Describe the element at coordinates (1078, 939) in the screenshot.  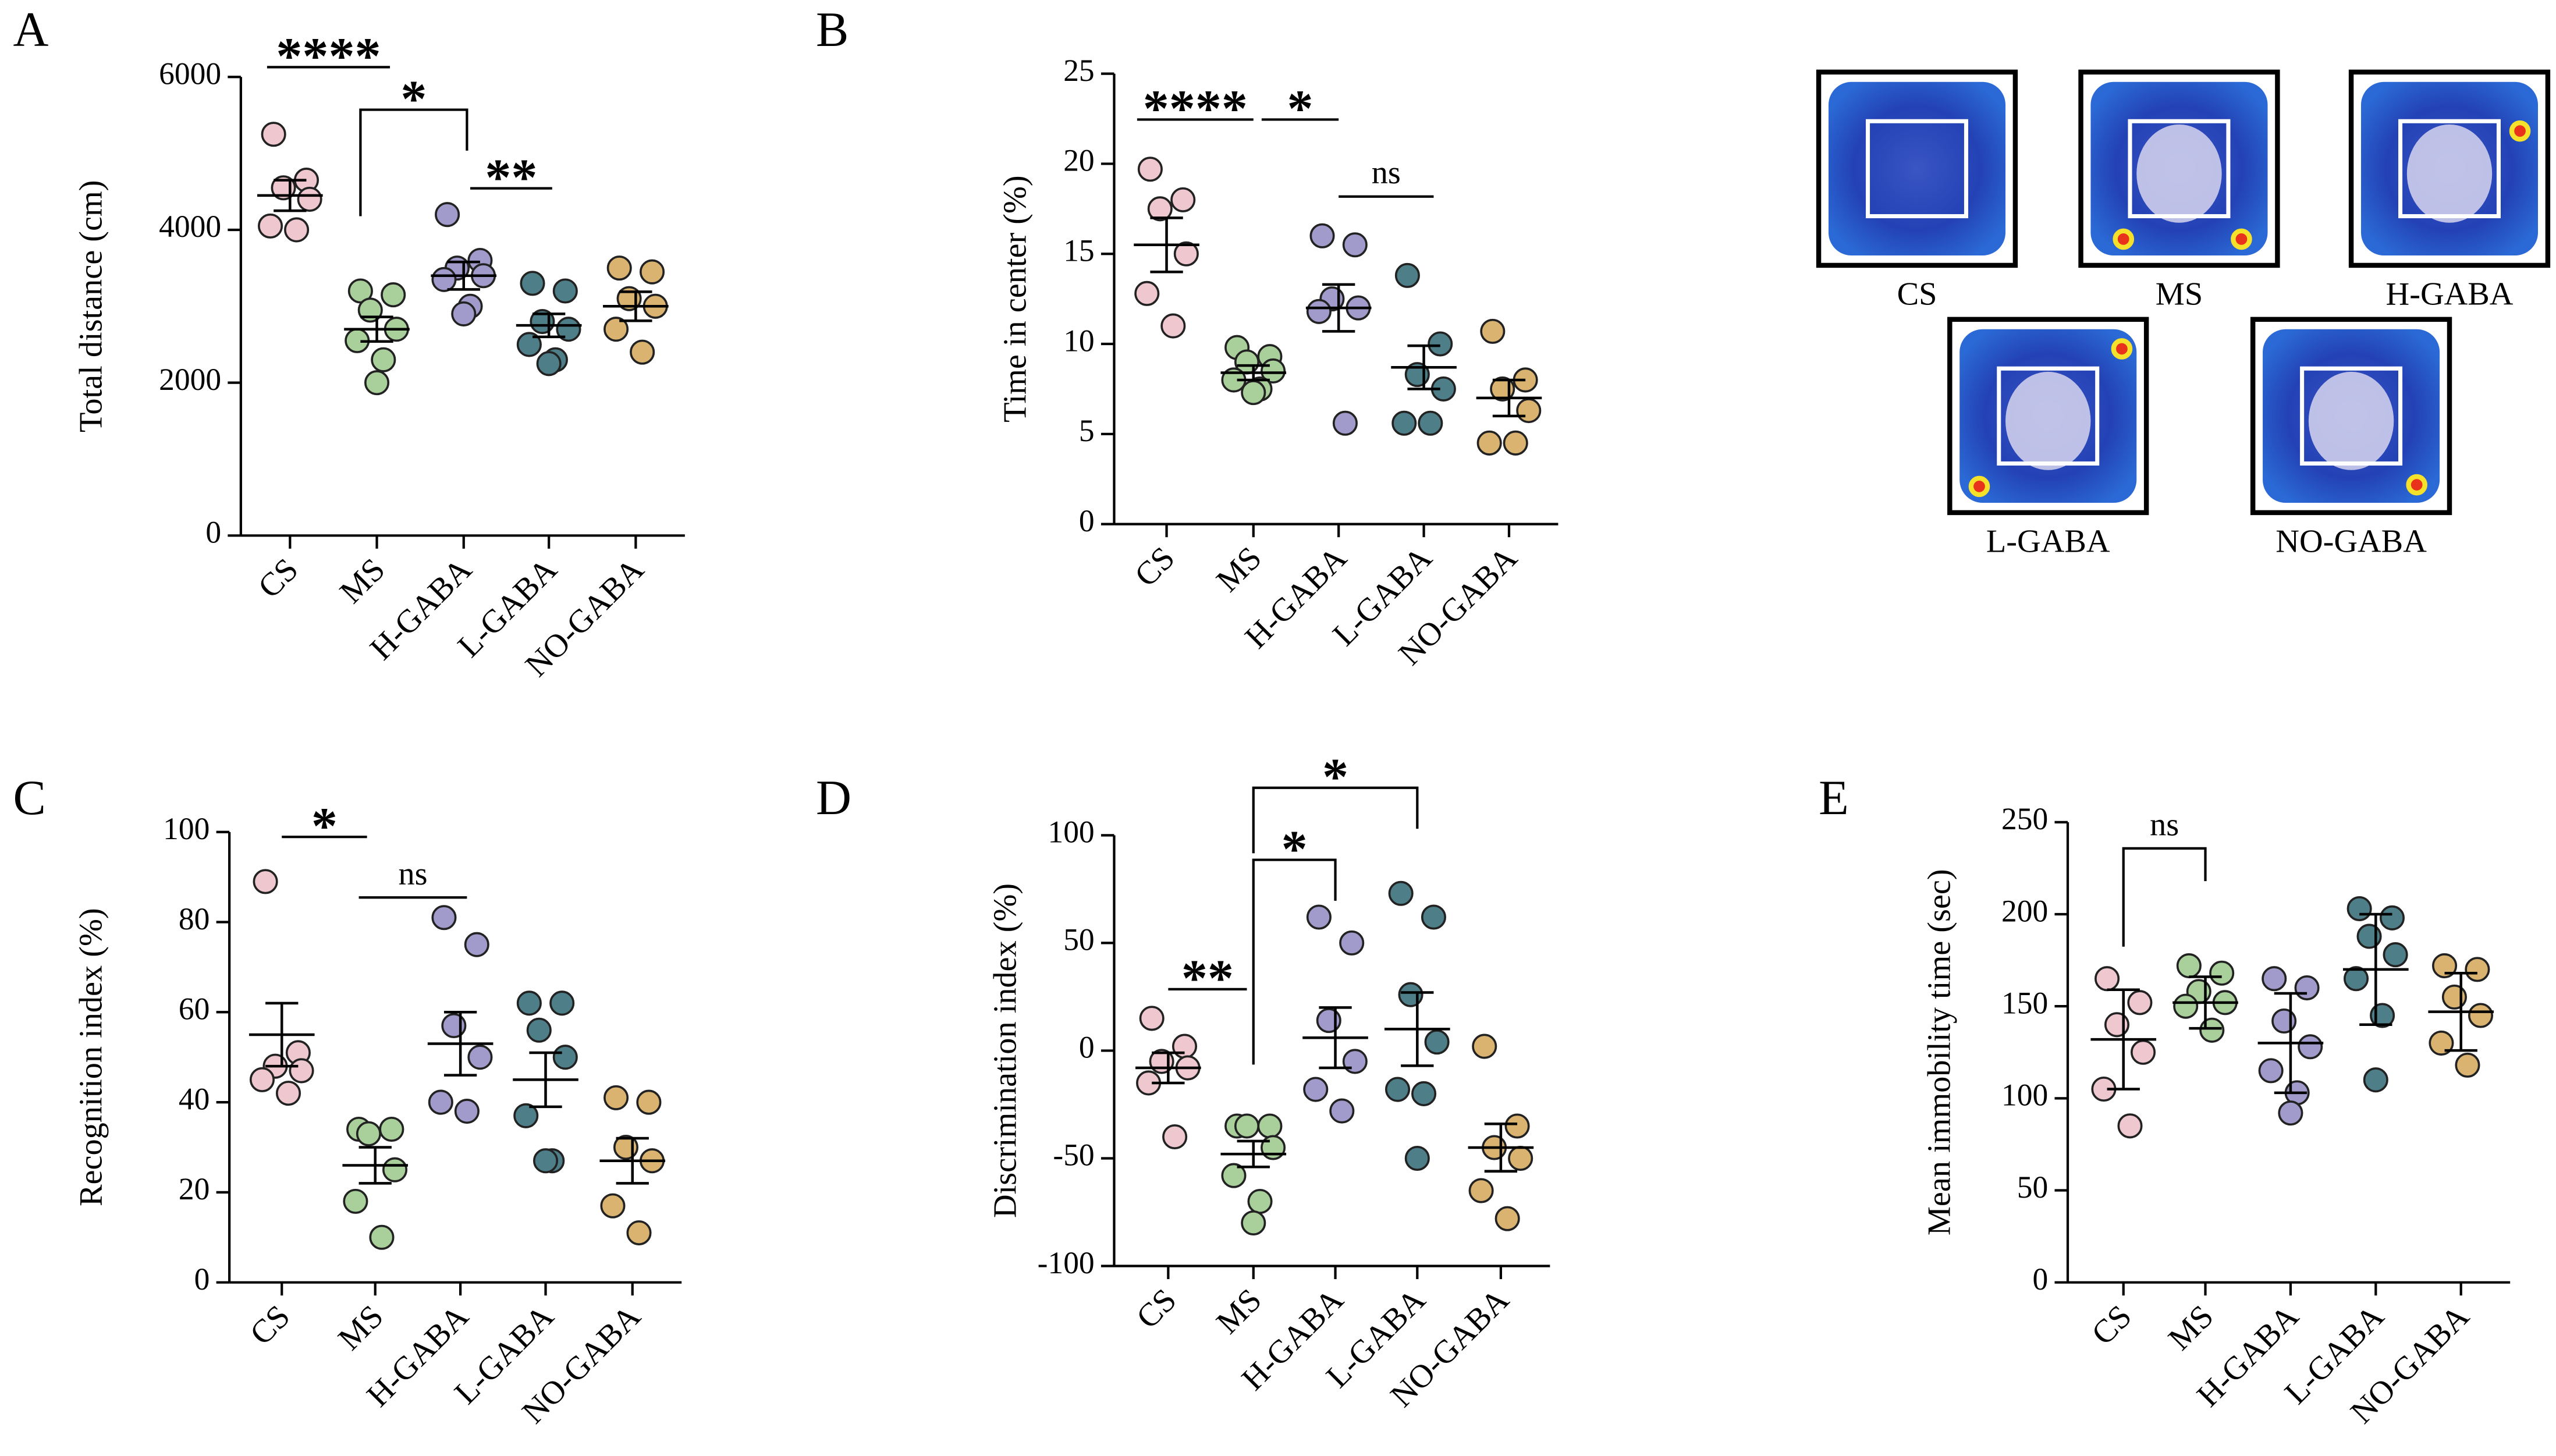
I see `y-tick-label: 50` at that location.